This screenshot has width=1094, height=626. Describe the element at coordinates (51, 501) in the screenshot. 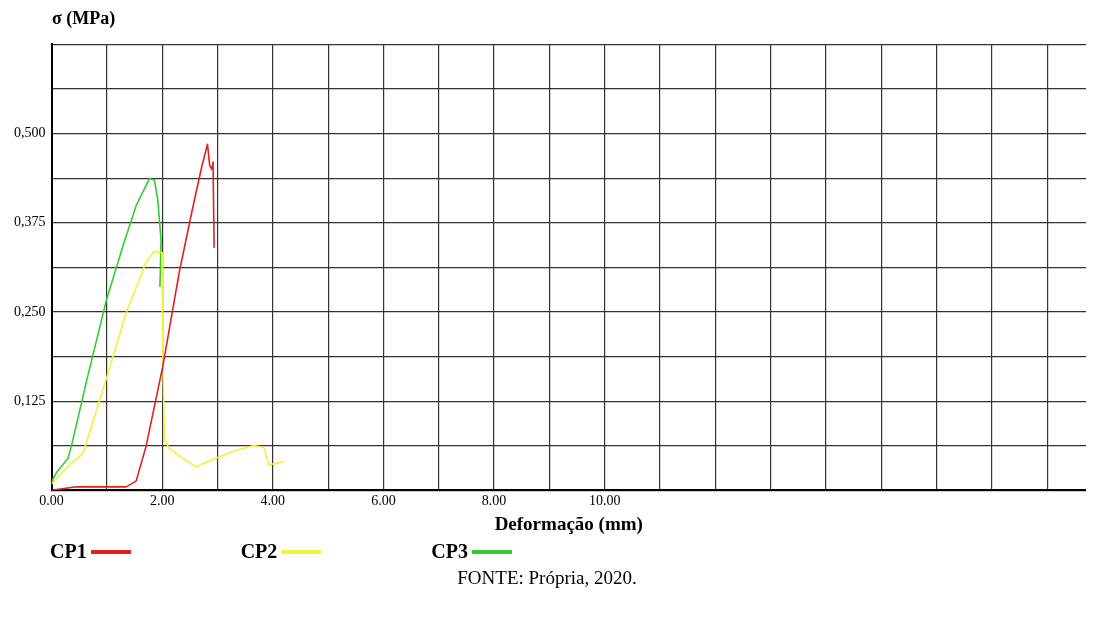

I see `x-tick-label: 0.00` at that location.